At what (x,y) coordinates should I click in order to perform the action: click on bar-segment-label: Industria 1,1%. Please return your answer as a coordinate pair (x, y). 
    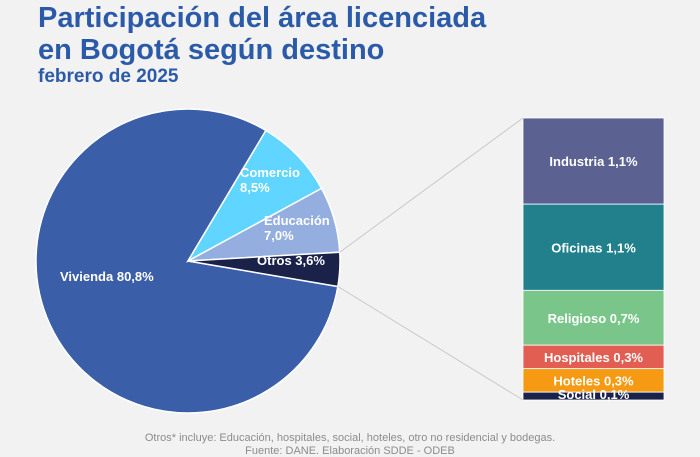
    Looking at the image, I should click on (593, 161).